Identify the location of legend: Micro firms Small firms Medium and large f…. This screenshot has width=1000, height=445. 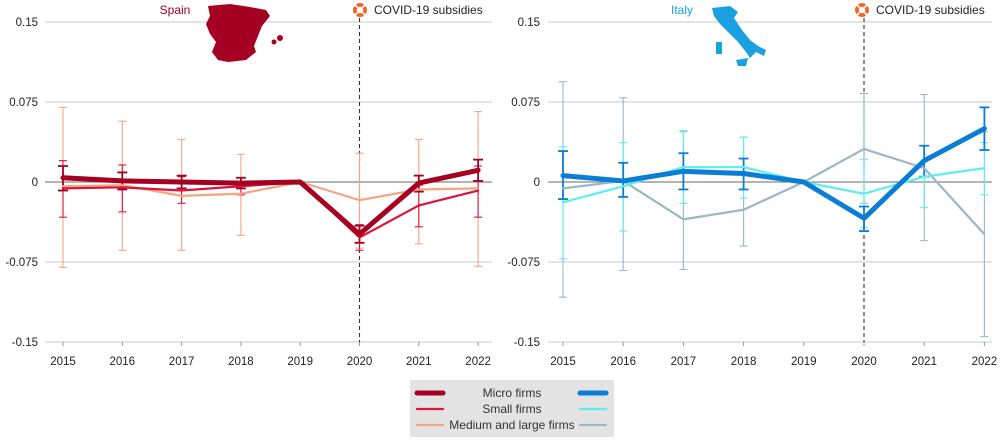
(512, 408).